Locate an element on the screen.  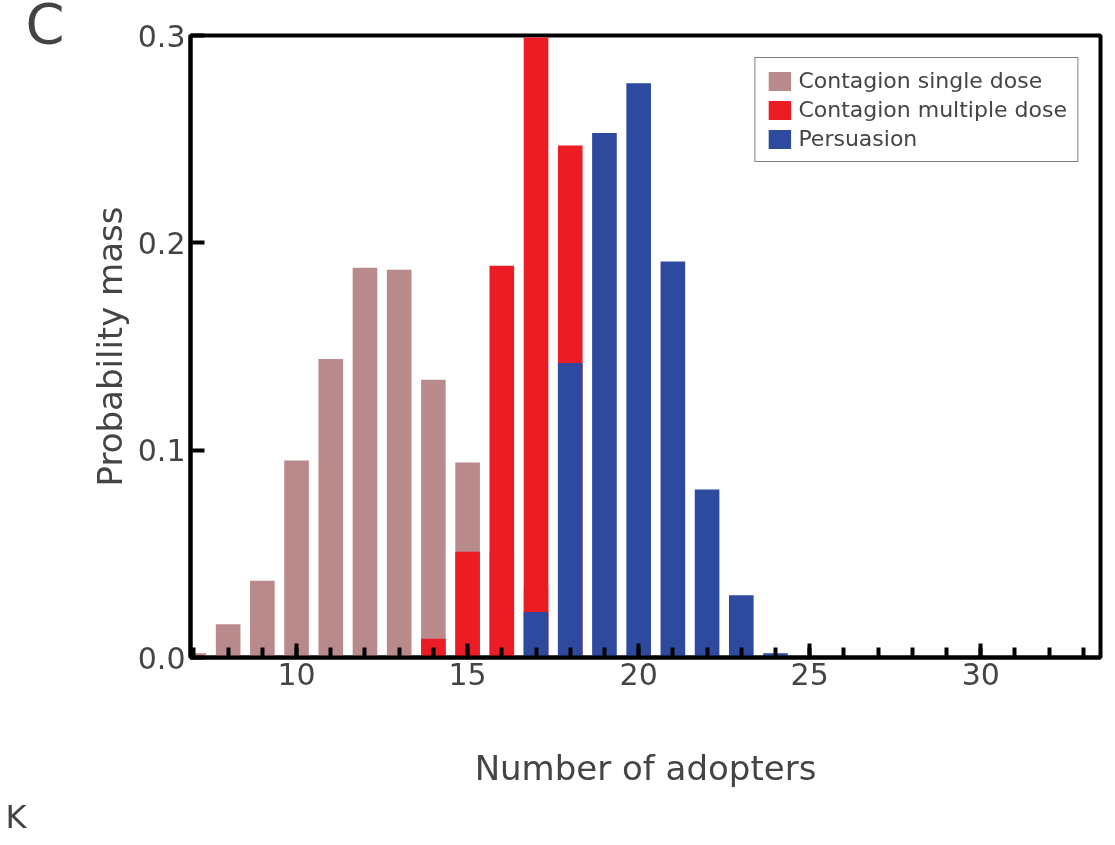
y-tick-label: 0.1 is located at coordinates (161, 451).